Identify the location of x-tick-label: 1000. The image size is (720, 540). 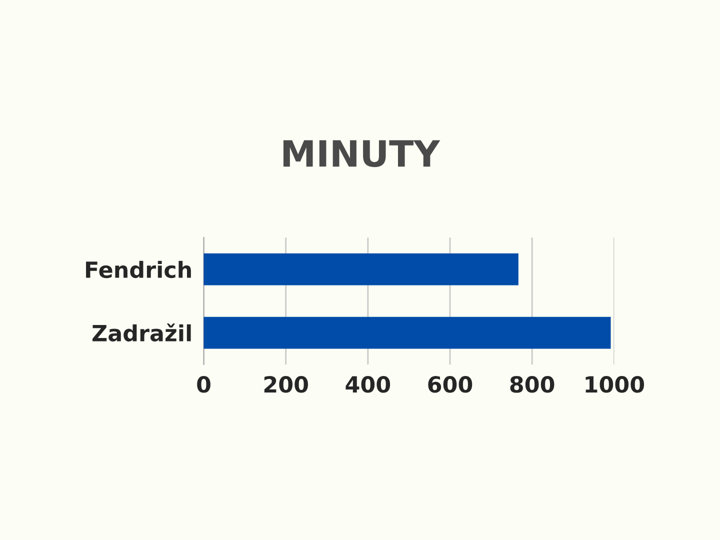
(615, 384).